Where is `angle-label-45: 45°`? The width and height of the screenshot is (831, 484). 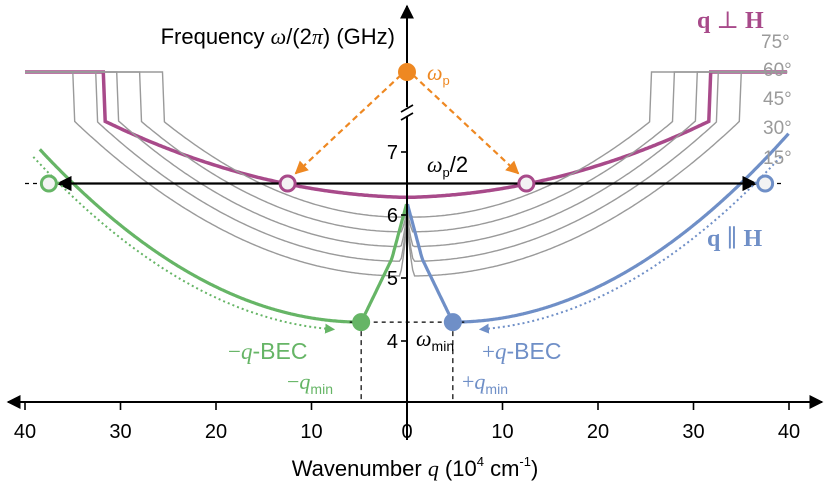
angle-label-45: 45° is located at coordinates (777, 99).